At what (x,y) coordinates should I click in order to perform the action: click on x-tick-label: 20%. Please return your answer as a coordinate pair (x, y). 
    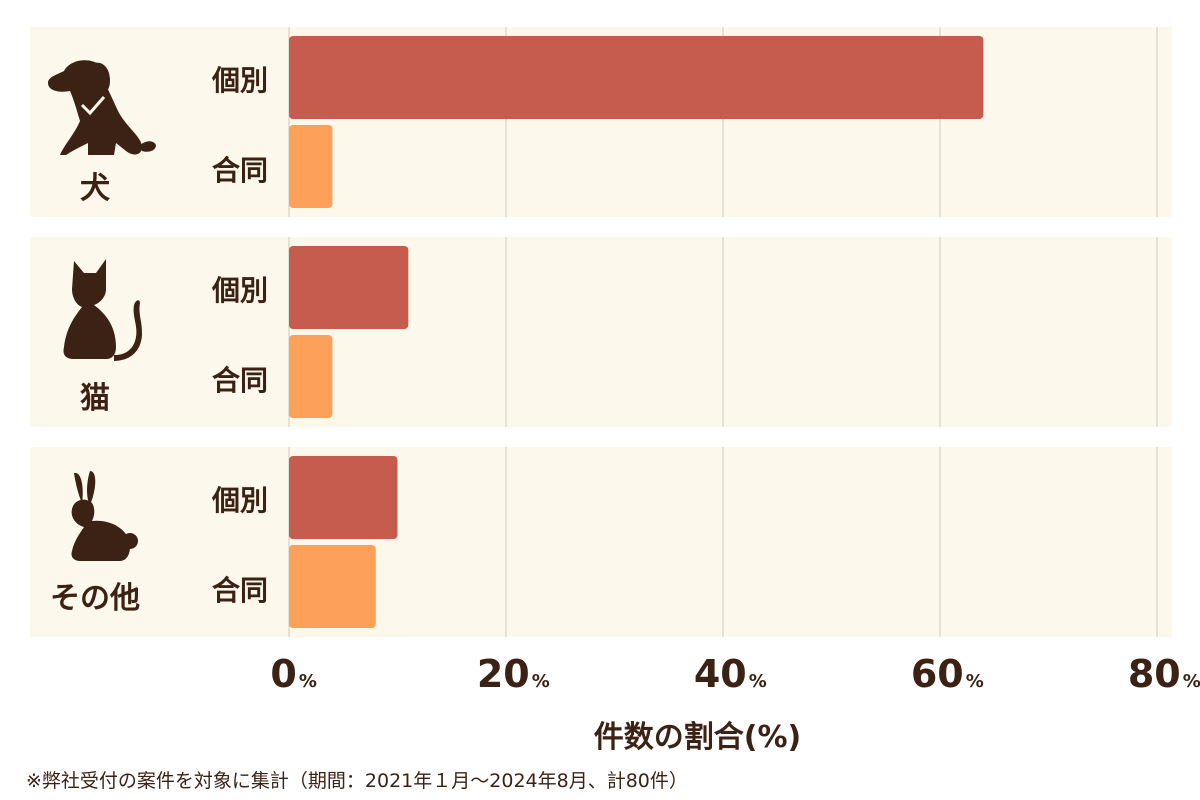
    Looking at the image, I should click on (513, 674).